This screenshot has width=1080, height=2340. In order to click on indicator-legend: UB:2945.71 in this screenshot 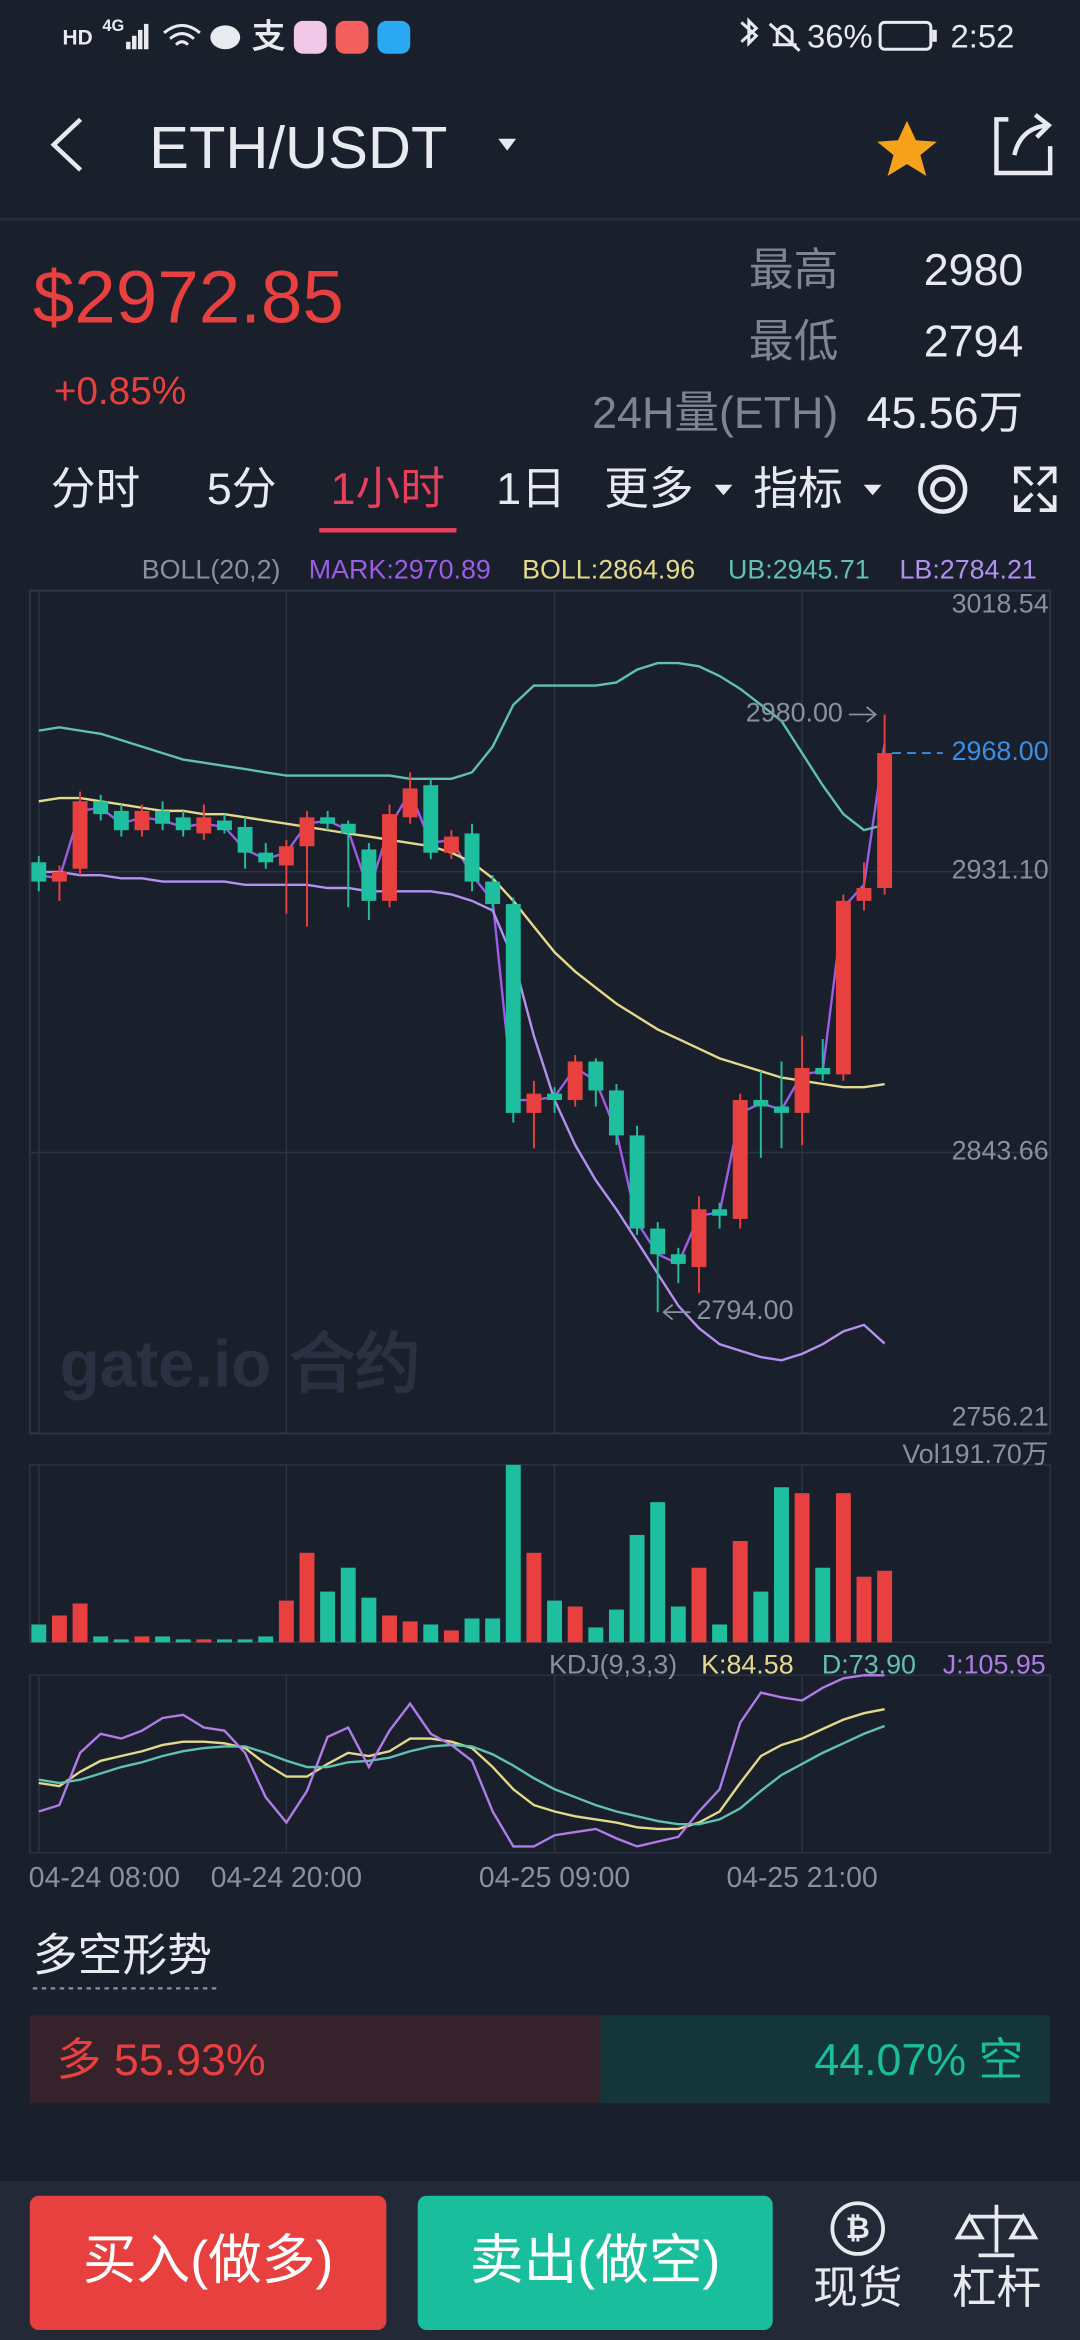, I will do `click(799, 569)`.